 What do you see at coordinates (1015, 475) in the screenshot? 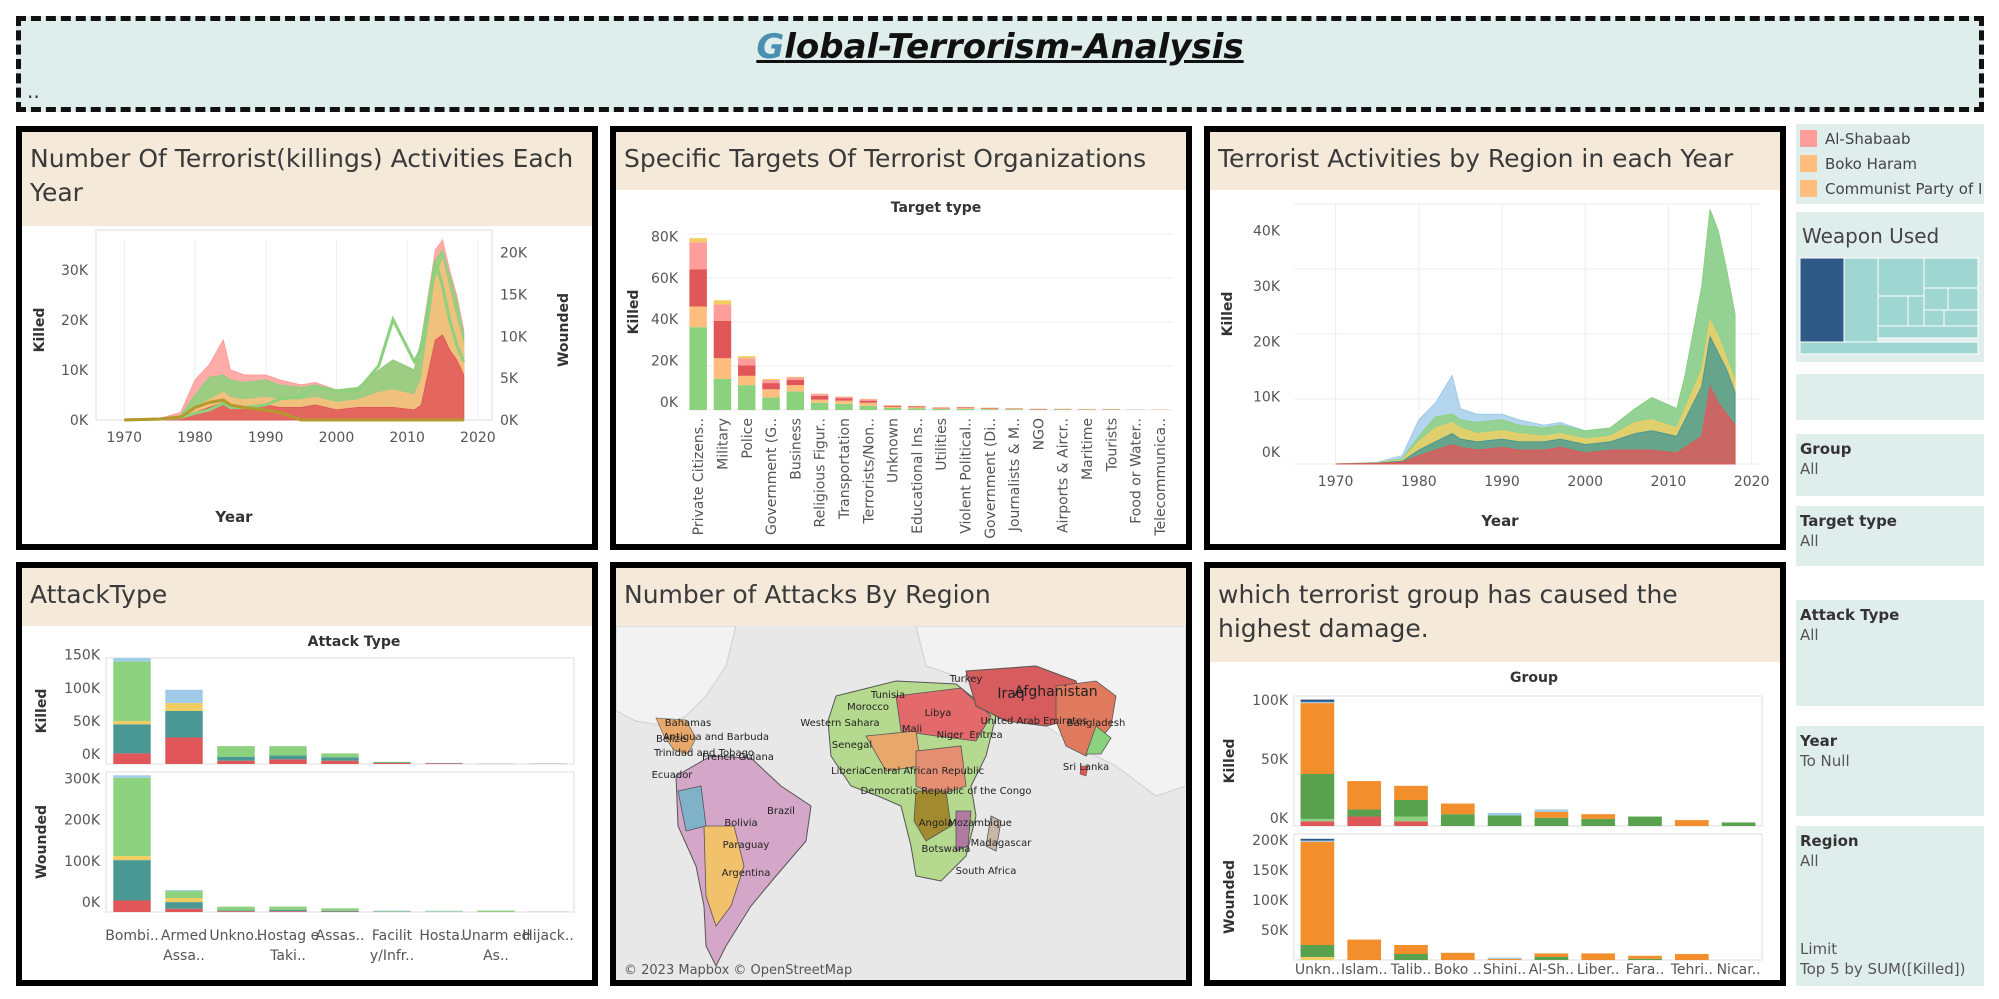
I see `x-tick-label: Journalists & M..` at bounding box center [1015, 475].